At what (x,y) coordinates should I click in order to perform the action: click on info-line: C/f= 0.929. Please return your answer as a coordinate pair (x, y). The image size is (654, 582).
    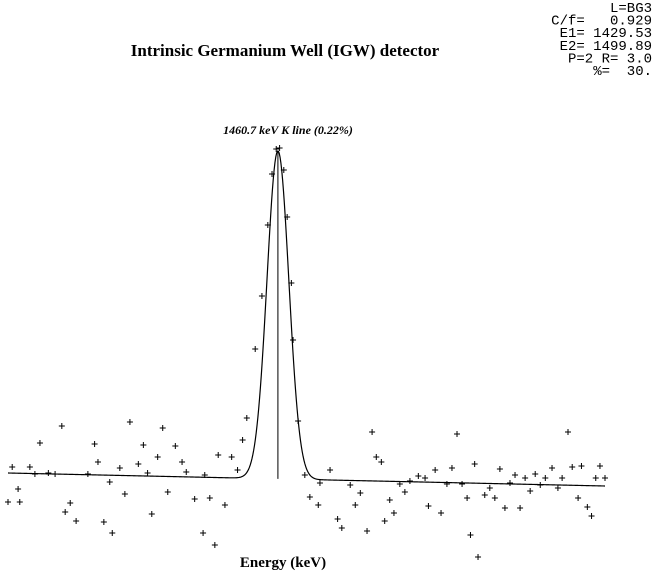
    Looking at the image, I should click on (601, 22).